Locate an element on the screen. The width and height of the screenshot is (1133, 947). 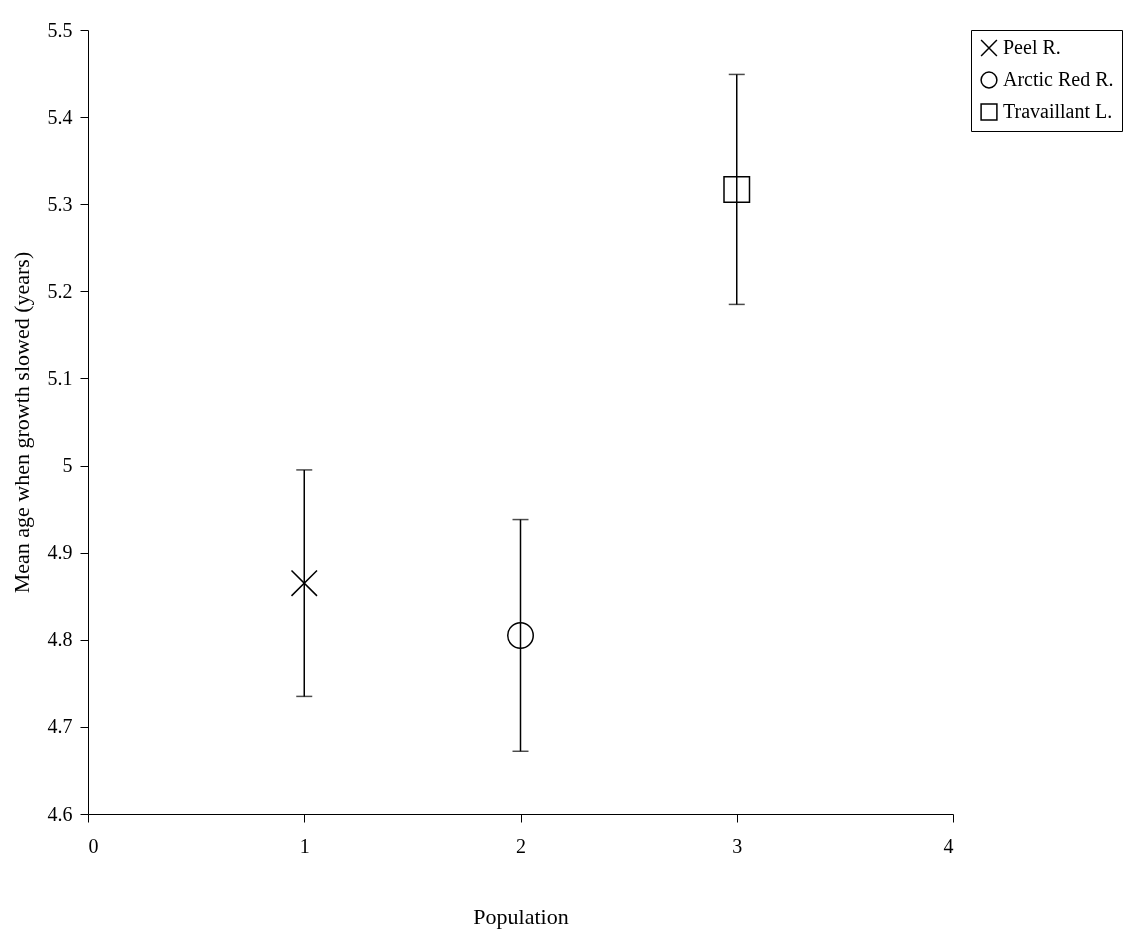
y-tick-label: 5.2 is located at coordinates (60, 290).